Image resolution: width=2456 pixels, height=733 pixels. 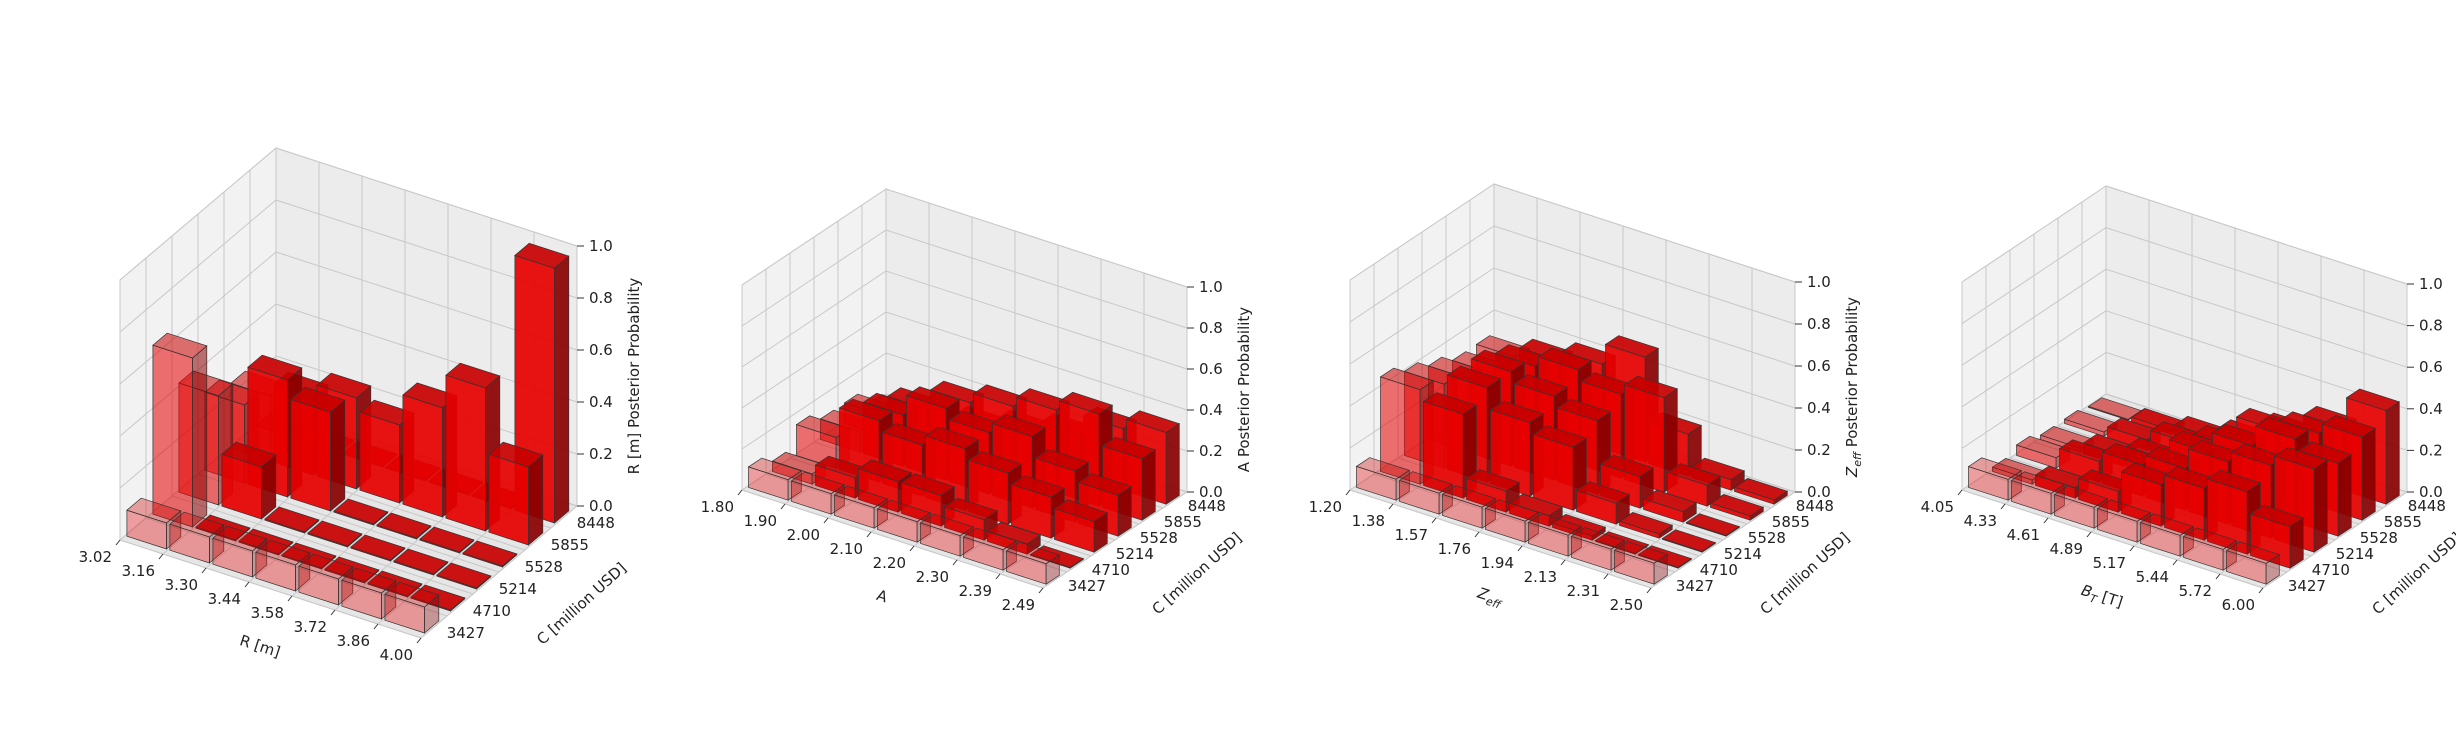 What do you see at coordinates (2152, 577) in the screenshot?
I see `x-tick-label: 5.44` at bounding box center [2152, 577].